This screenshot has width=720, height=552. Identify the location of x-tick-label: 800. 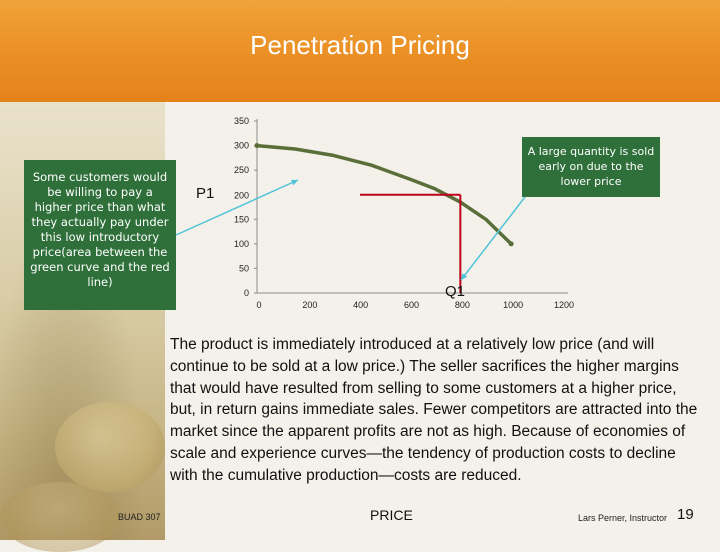
(462, 305).